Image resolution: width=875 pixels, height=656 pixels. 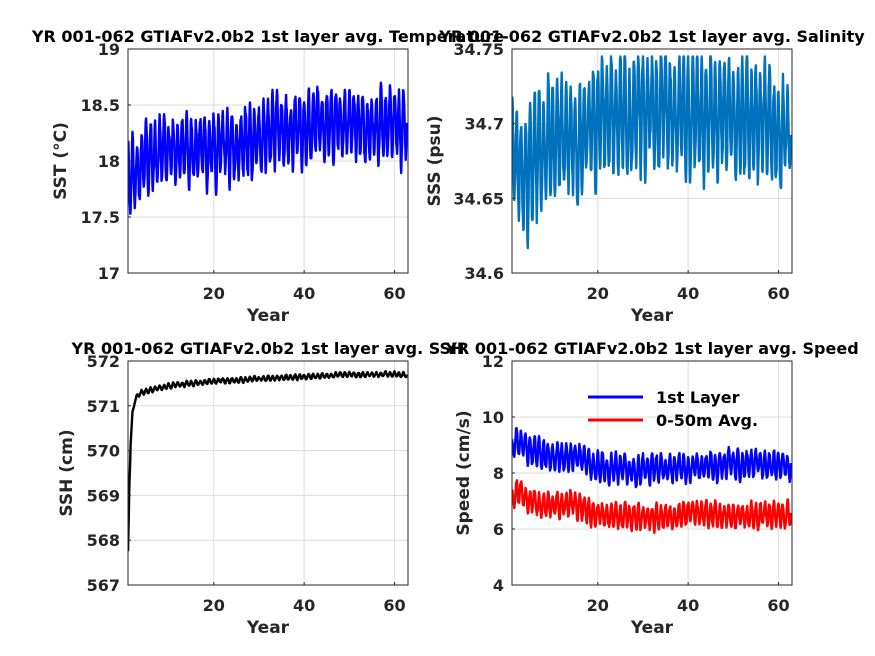 I want to click on y-tick-label: 19, so click(x=109, y=49).